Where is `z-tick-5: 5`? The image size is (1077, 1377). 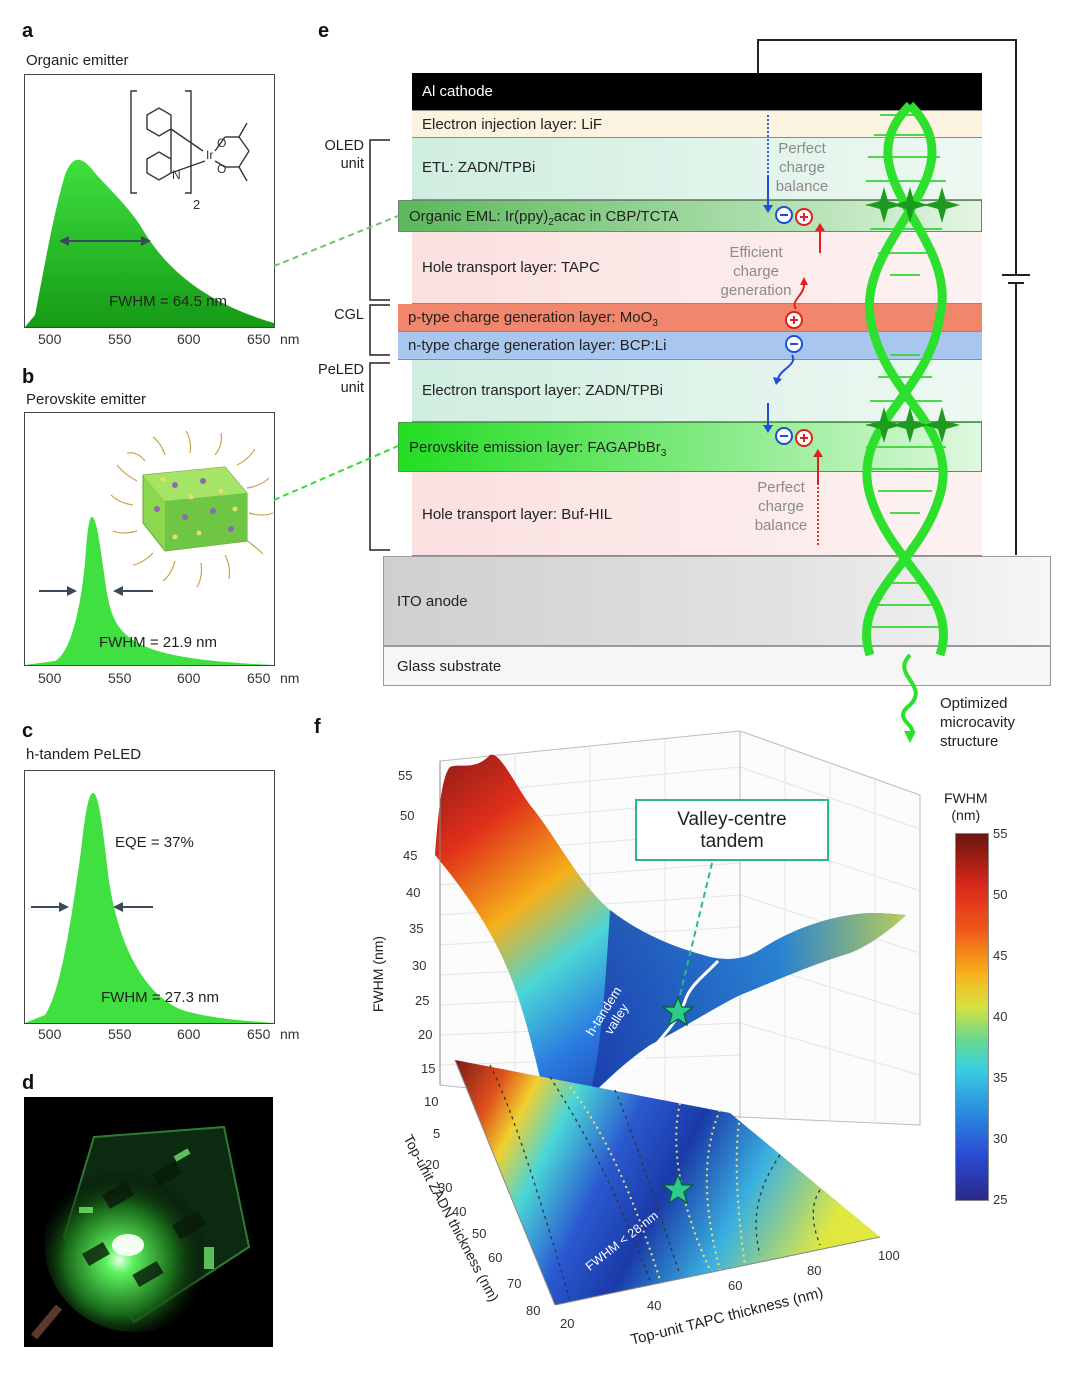
z-tick-5: 5 is located at coordinates (437, 1133).